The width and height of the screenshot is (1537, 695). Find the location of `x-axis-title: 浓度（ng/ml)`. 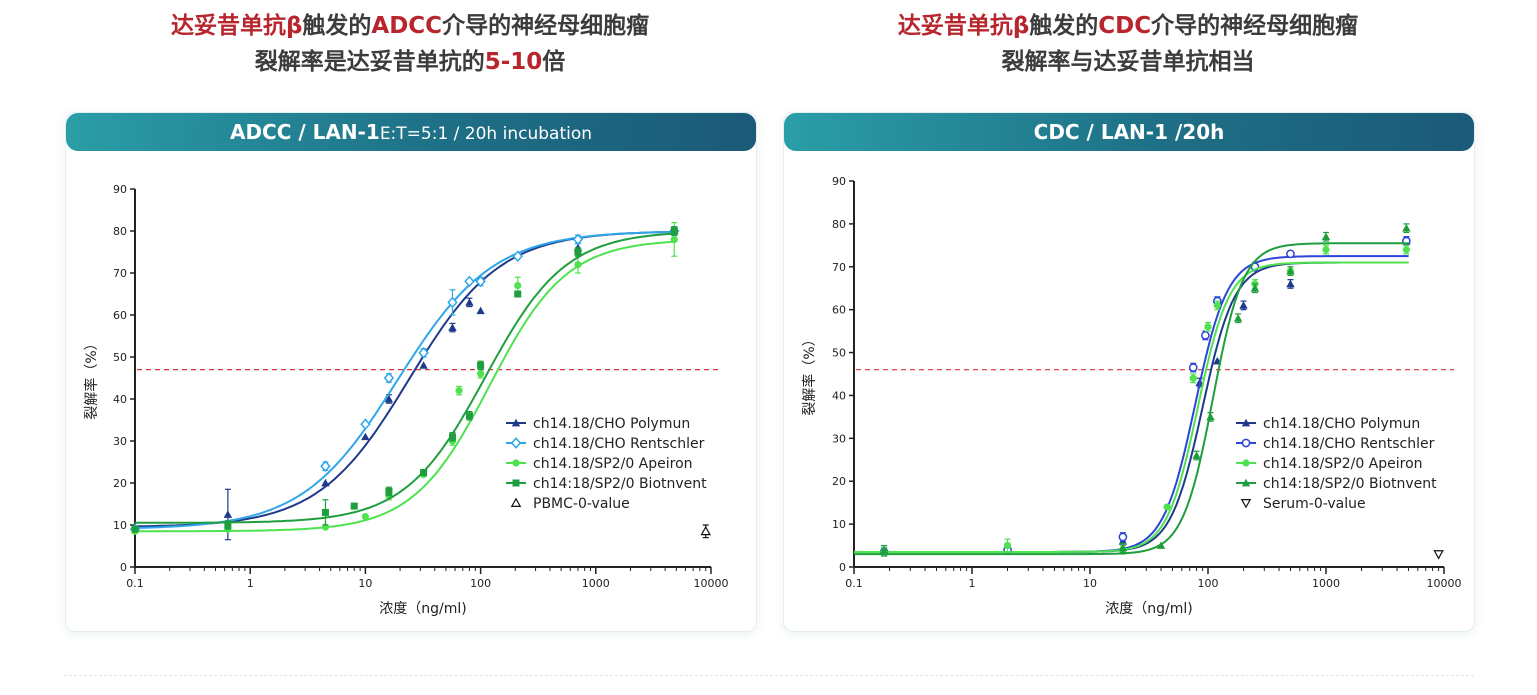

x-axis-title: 浓度（ng/ml) is located at coordinates (422, 609).